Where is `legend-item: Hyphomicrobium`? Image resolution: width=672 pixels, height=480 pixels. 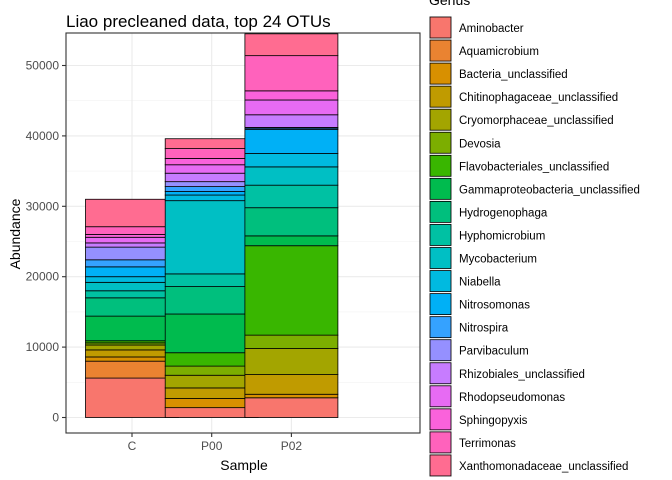 legend-item: Hyphomicrobium is located at coordinates (487, 235).